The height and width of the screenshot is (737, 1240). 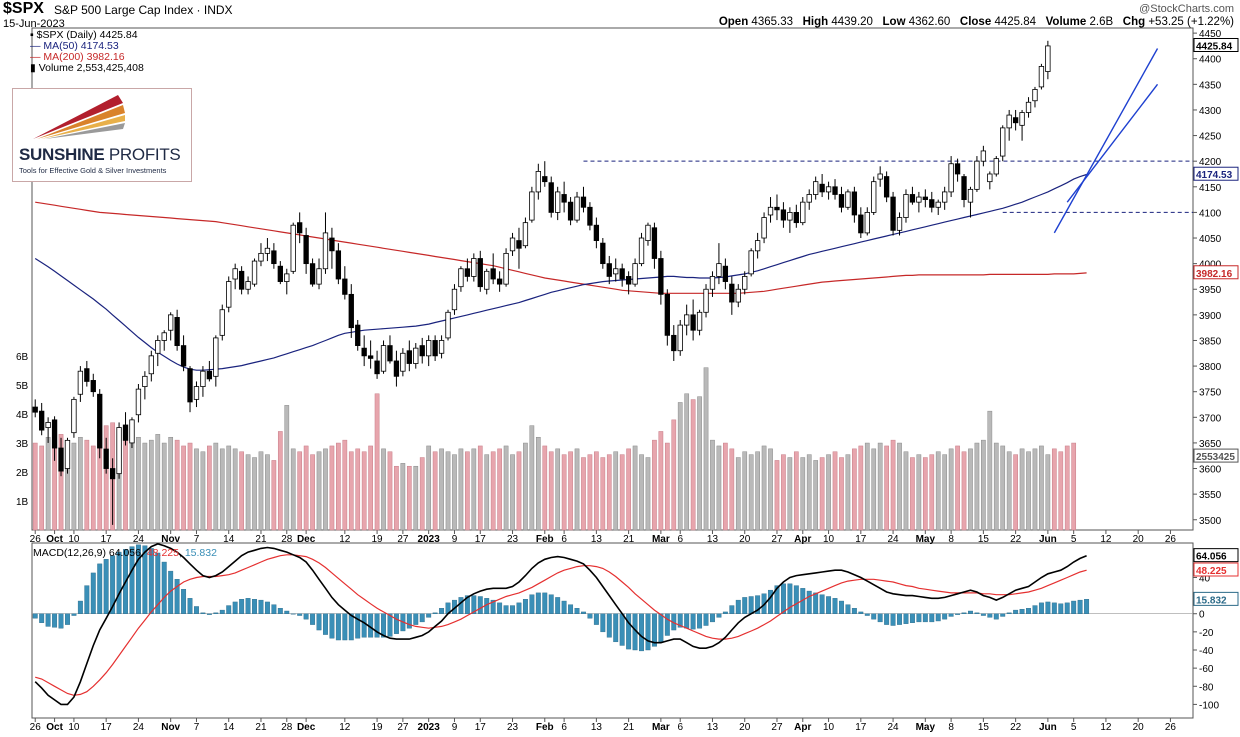 What do you see at coordinates (107, 539) in the screenshot?
I see `x-tick-label: 17` at bounding box center [107, 539].